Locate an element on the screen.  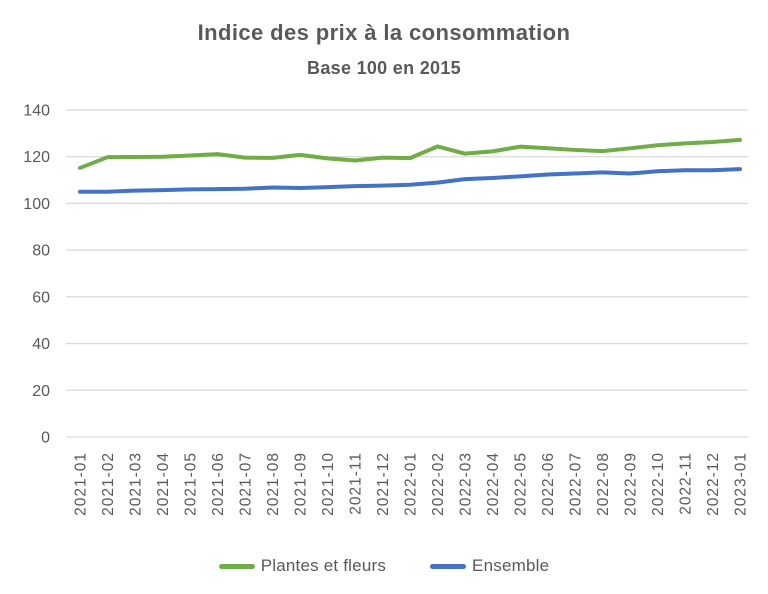
x-tick-label: 2021-09 is located at coordinates (301, 484).